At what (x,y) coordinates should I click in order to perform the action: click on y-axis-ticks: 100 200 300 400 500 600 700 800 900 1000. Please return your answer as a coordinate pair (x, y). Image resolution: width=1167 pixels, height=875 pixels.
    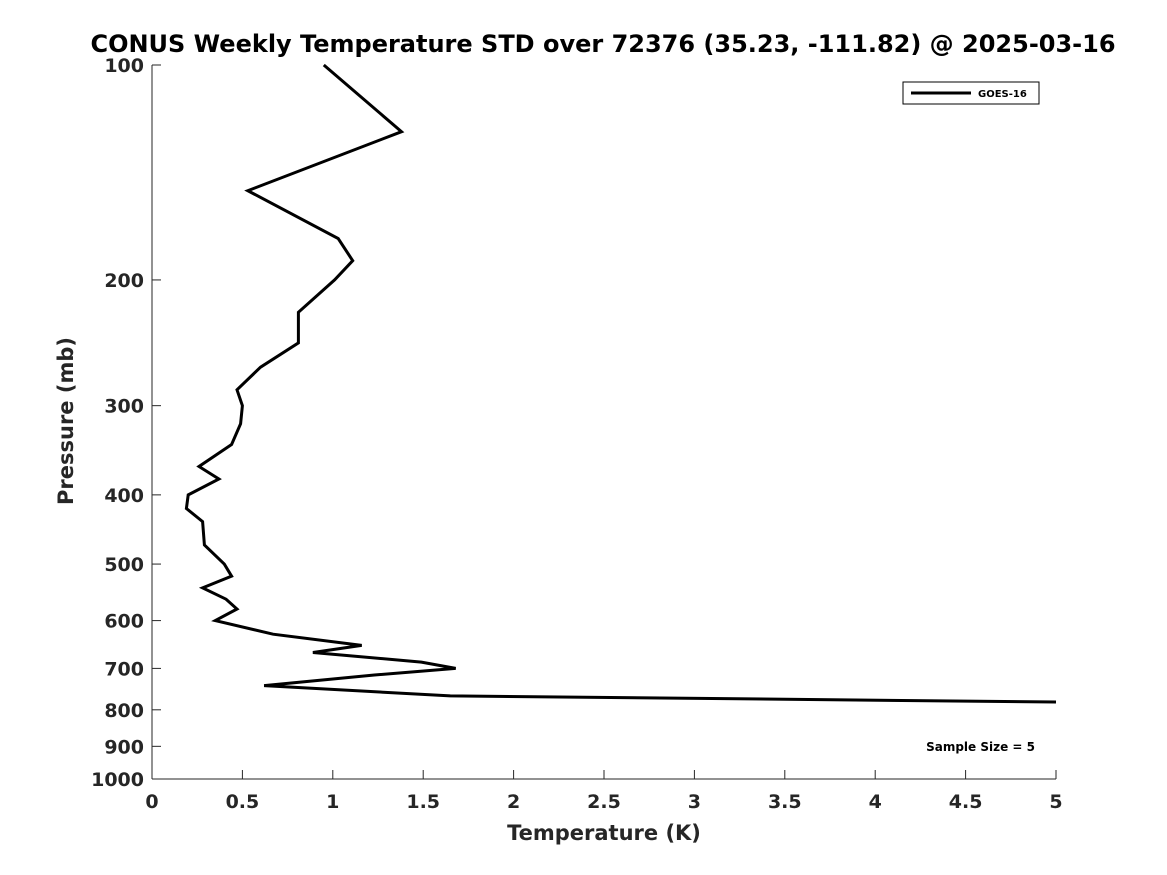
    Looking at the image, I should click on (126, 423).